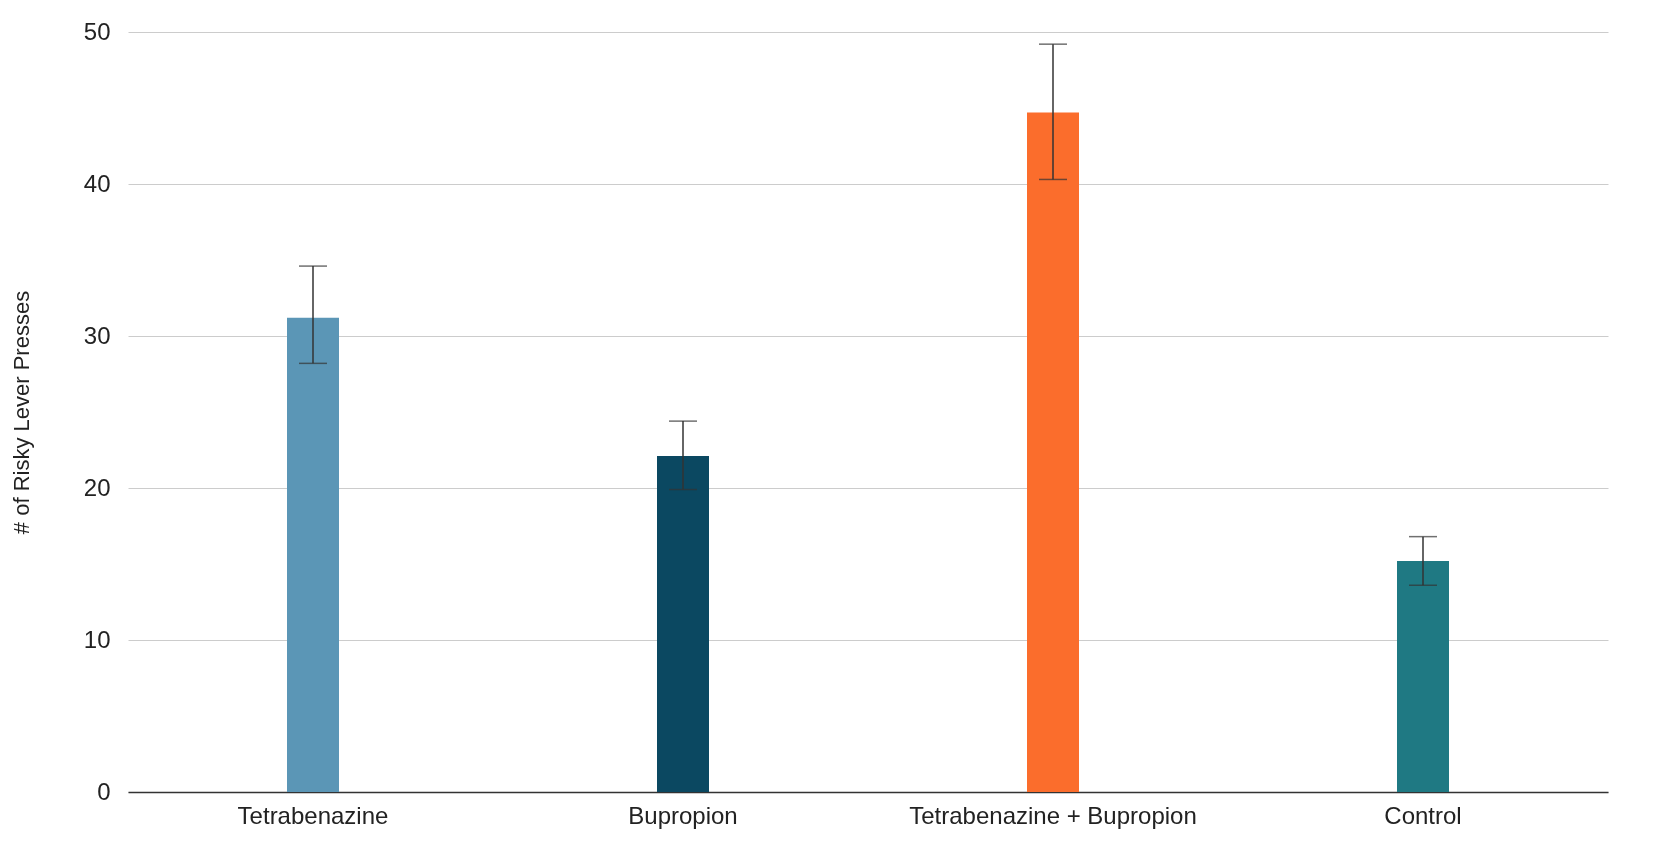 This screenshot has height=841, width=1679. Describe the element at coordinates (97, 487) in the screenshot. I see `y-tick-label: 20` at that location.